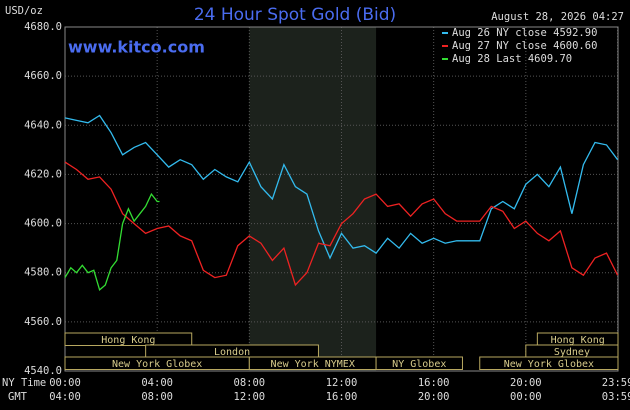 This screenshot has height=410, width=630. Describe the element at coordinates (18, 397) in the screenshot. I see `x2-axis-label: GMT` at that location.